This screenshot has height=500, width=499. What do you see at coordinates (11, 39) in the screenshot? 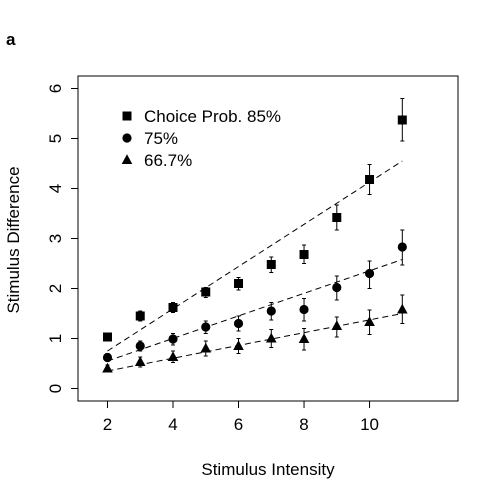
I see `panel-label: a` at bounding box center [11, 39].